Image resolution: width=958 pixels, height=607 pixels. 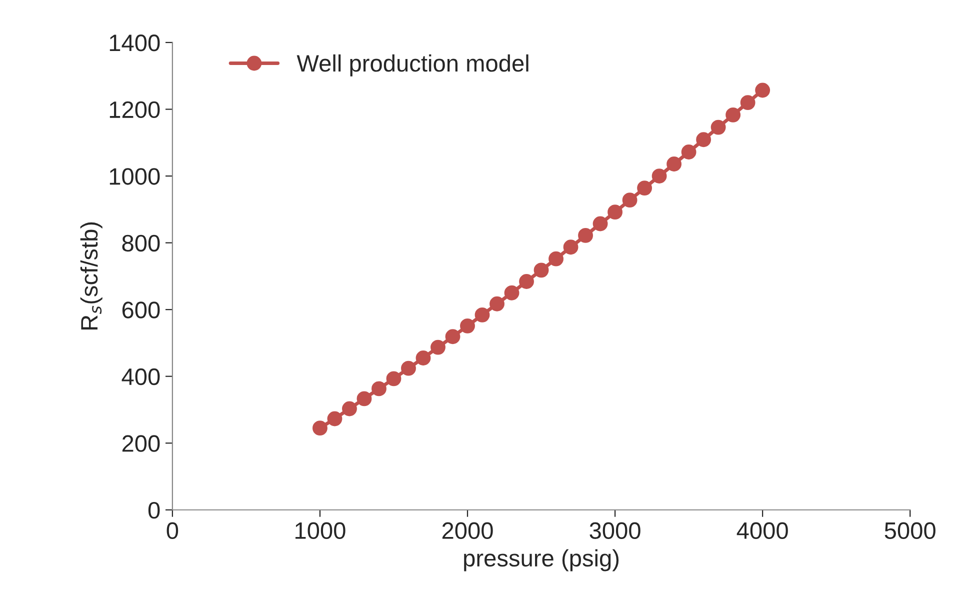 What do you see at coordinates (172, 531) in the screenshot?
I see `x-tick-label: 0` at bounding box center [172, 531].